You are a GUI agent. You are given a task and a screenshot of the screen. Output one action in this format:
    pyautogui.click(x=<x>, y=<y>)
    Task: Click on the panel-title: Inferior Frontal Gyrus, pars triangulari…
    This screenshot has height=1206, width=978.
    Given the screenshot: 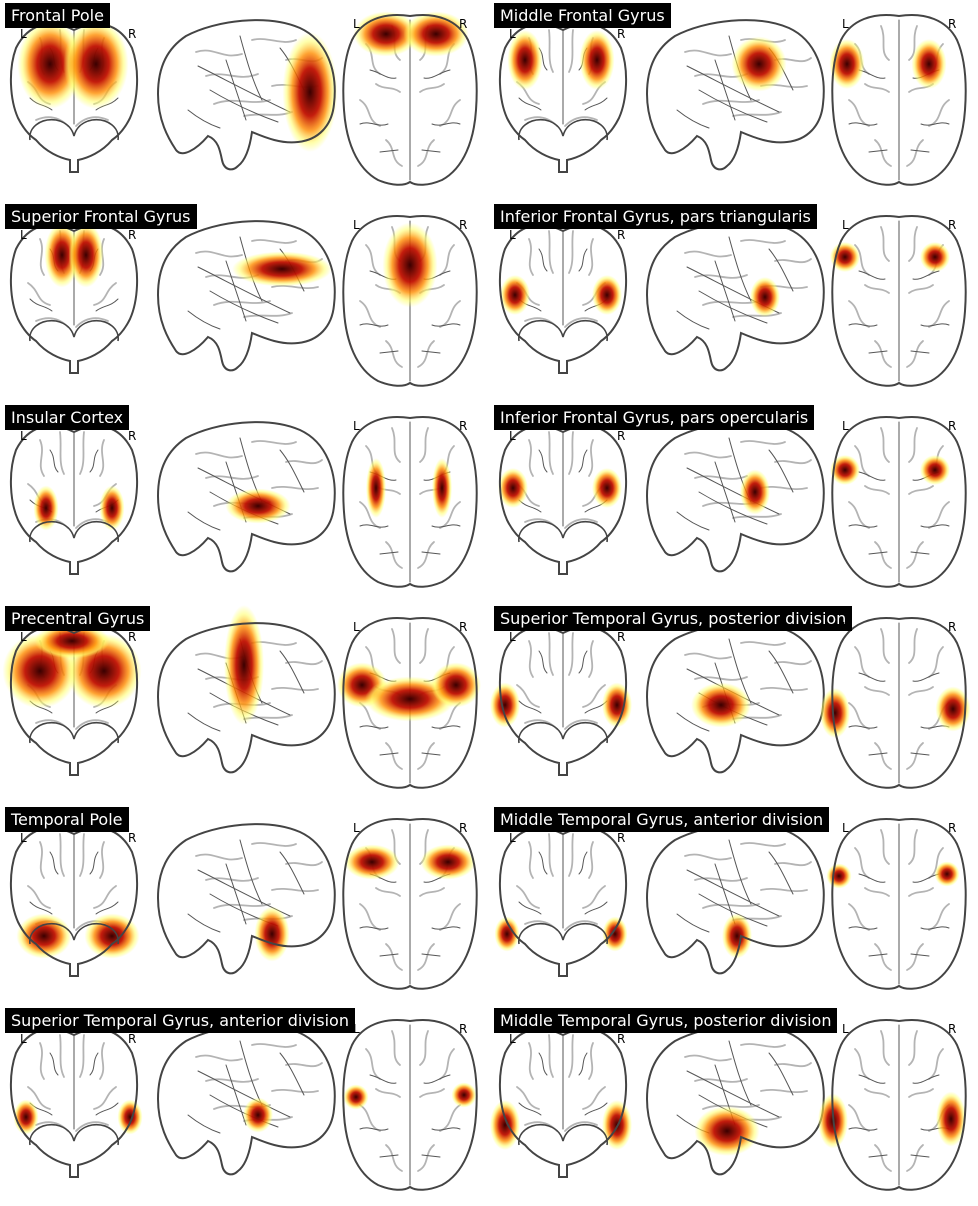 What is the action you would take?
    pyautogui.click(x=655, y=216)
    